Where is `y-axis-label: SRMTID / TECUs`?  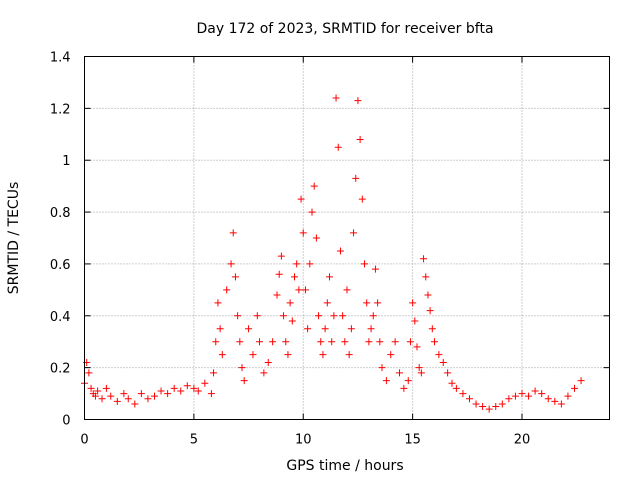 y-axis-label: SRMTID / TECUs is located at coordinates (14, 238).